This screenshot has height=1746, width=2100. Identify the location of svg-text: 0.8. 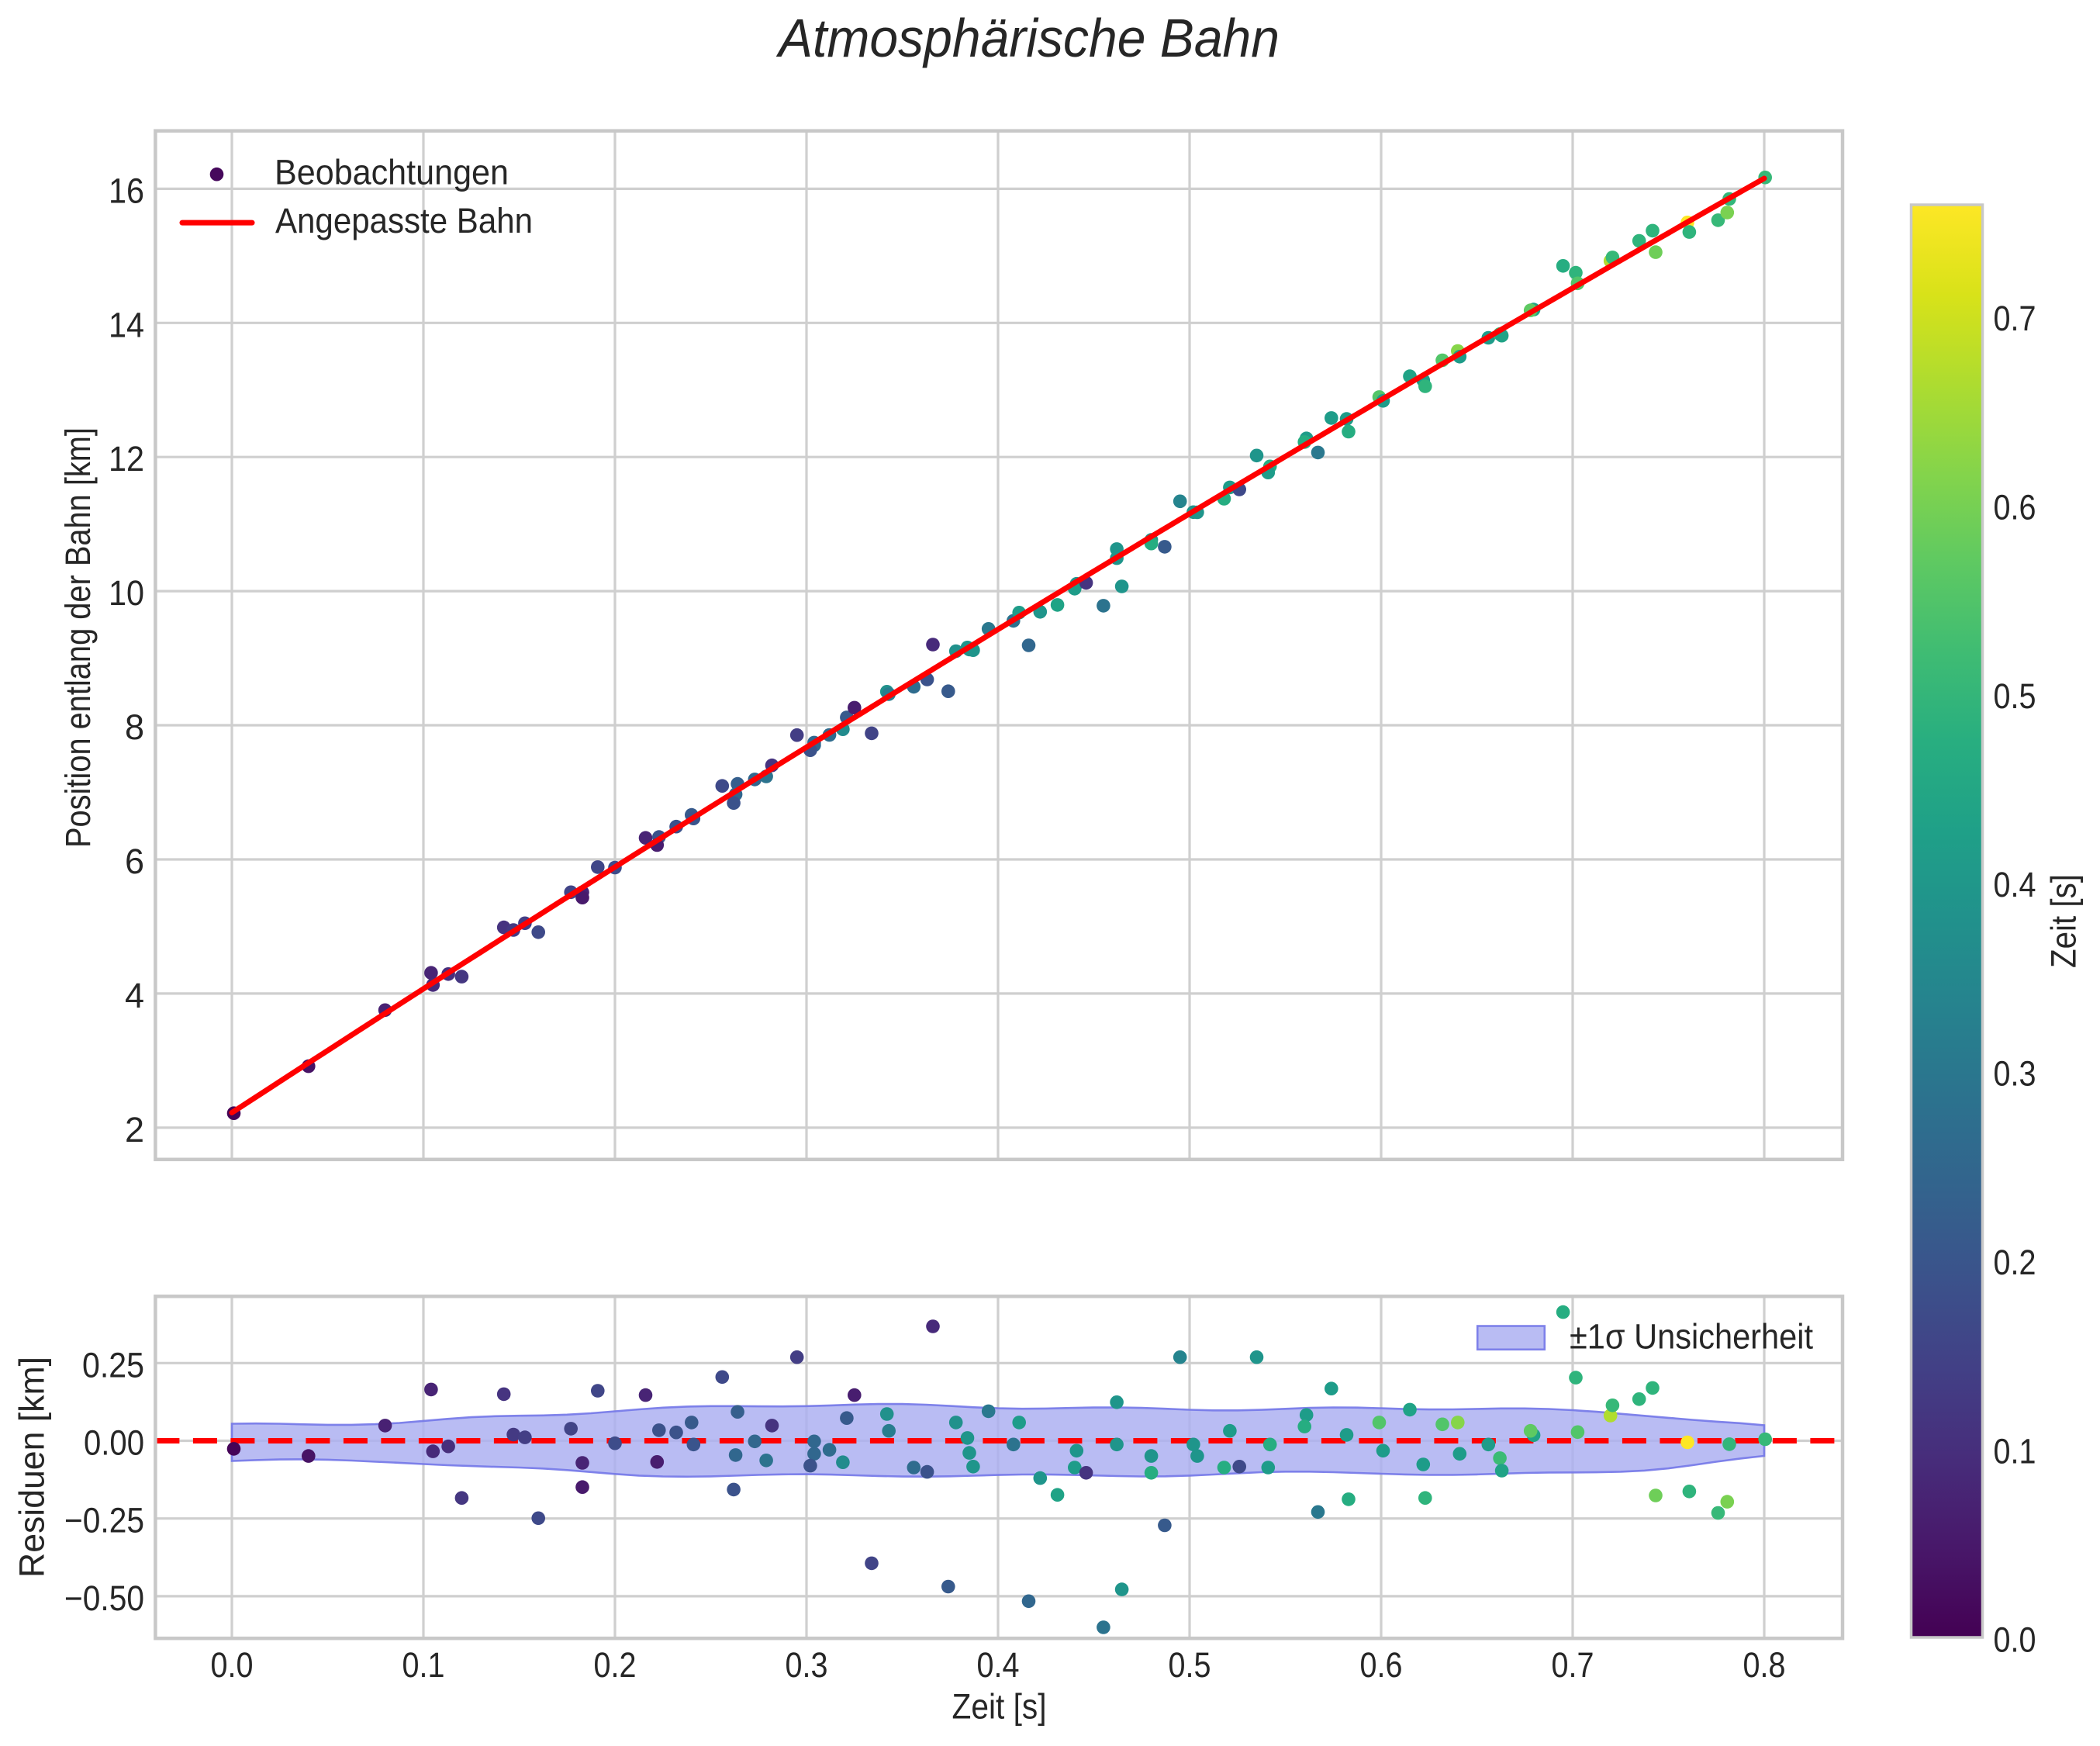
(1764, 1665).